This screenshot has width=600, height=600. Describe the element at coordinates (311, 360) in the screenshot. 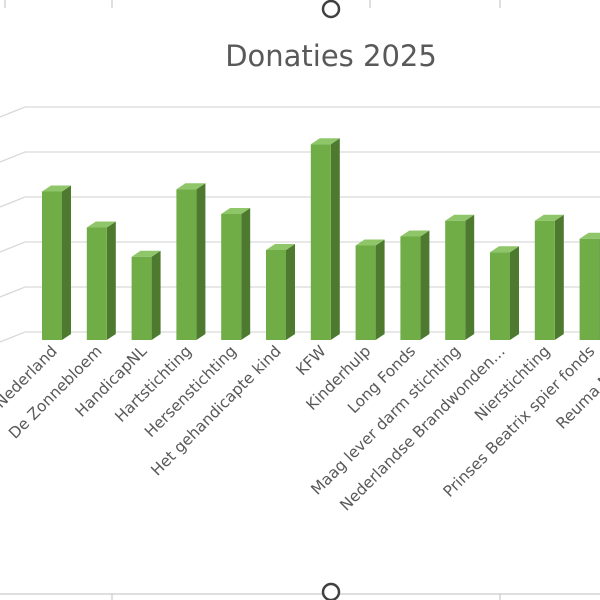

I see `category-tick-label: KFW` at that location.